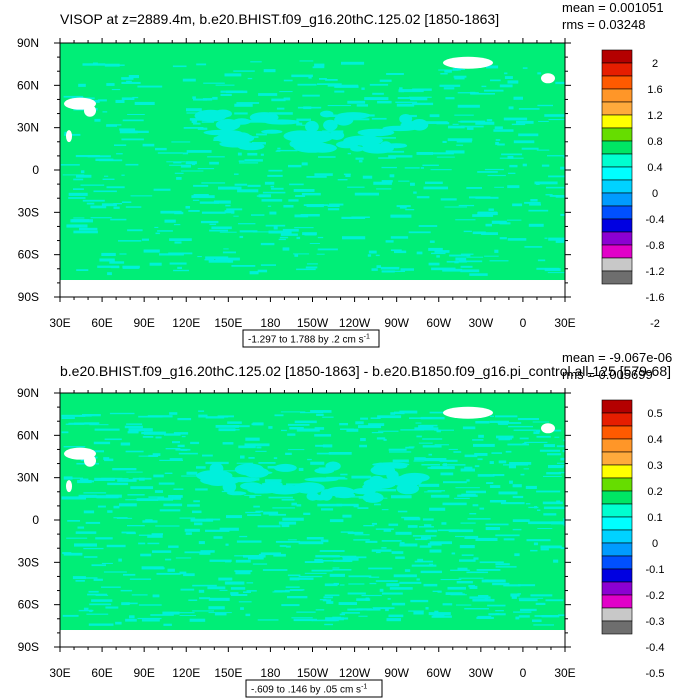  What do you see at coordinates (312, 288) in the screenshot?
I see `antarctica-mask` at bounding box center [312, 288].